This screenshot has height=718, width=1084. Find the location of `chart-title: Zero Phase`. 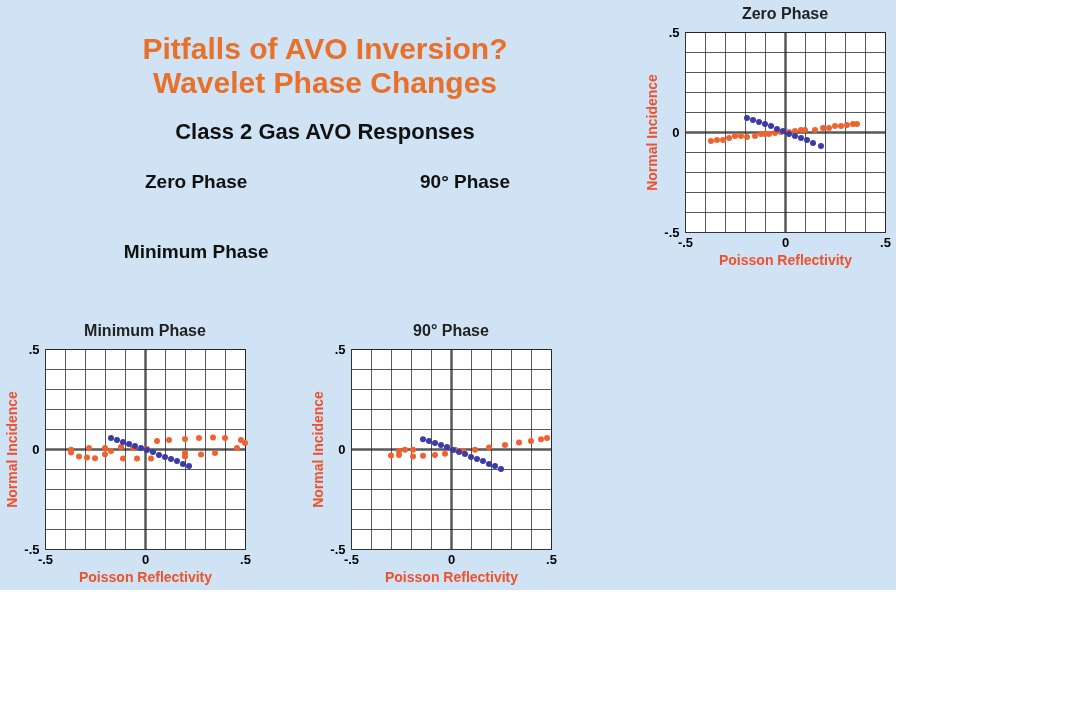

chart-title: Zero Phase is located at coordinates (785, 13).